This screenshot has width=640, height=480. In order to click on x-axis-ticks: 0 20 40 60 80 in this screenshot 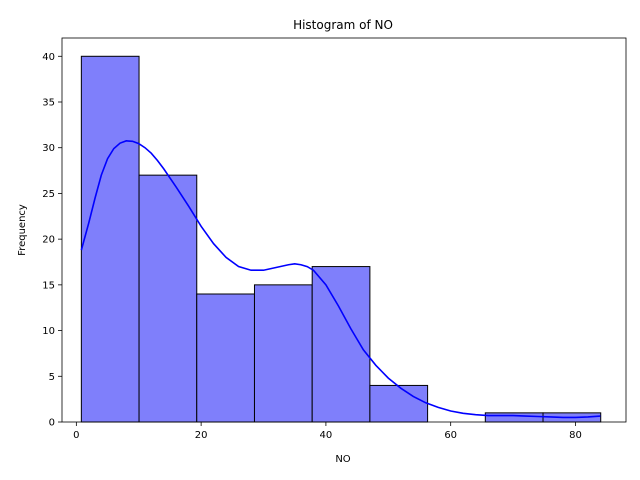, I will do `click(327, 431)`.